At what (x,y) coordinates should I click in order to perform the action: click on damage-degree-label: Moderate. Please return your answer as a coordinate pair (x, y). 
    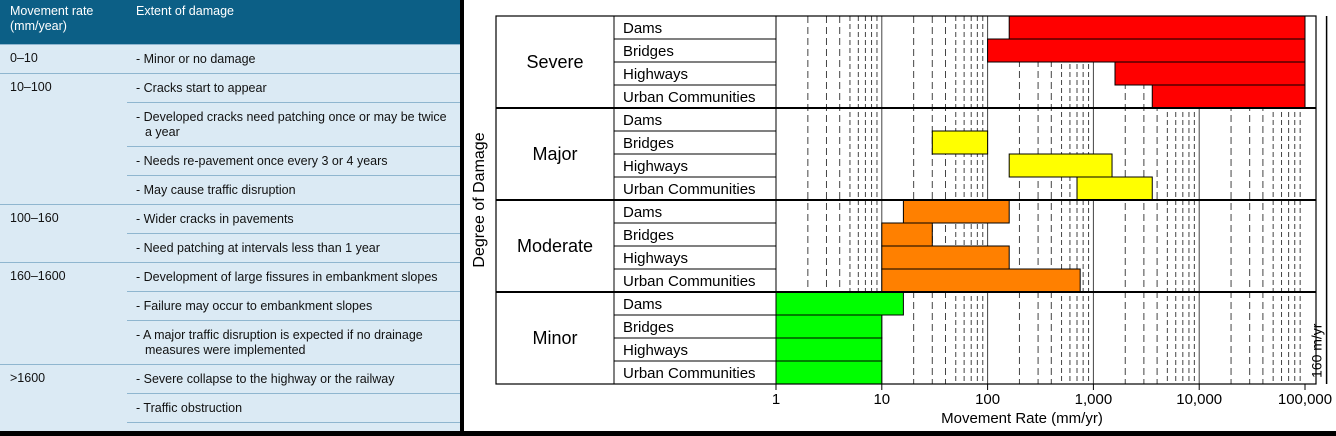
    Looking at the image, I should click on (555, 246).